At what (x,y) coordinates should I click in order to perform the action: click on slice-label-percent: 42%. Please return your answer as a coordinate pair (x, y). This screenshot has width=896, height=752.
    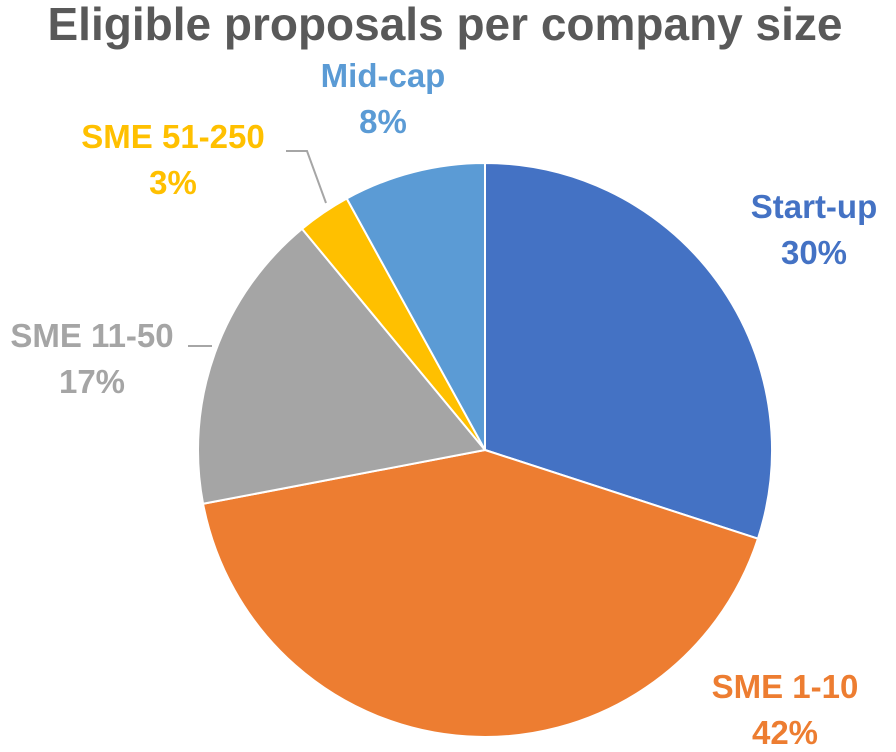
    Looking at the image, I should click on (785, 732).